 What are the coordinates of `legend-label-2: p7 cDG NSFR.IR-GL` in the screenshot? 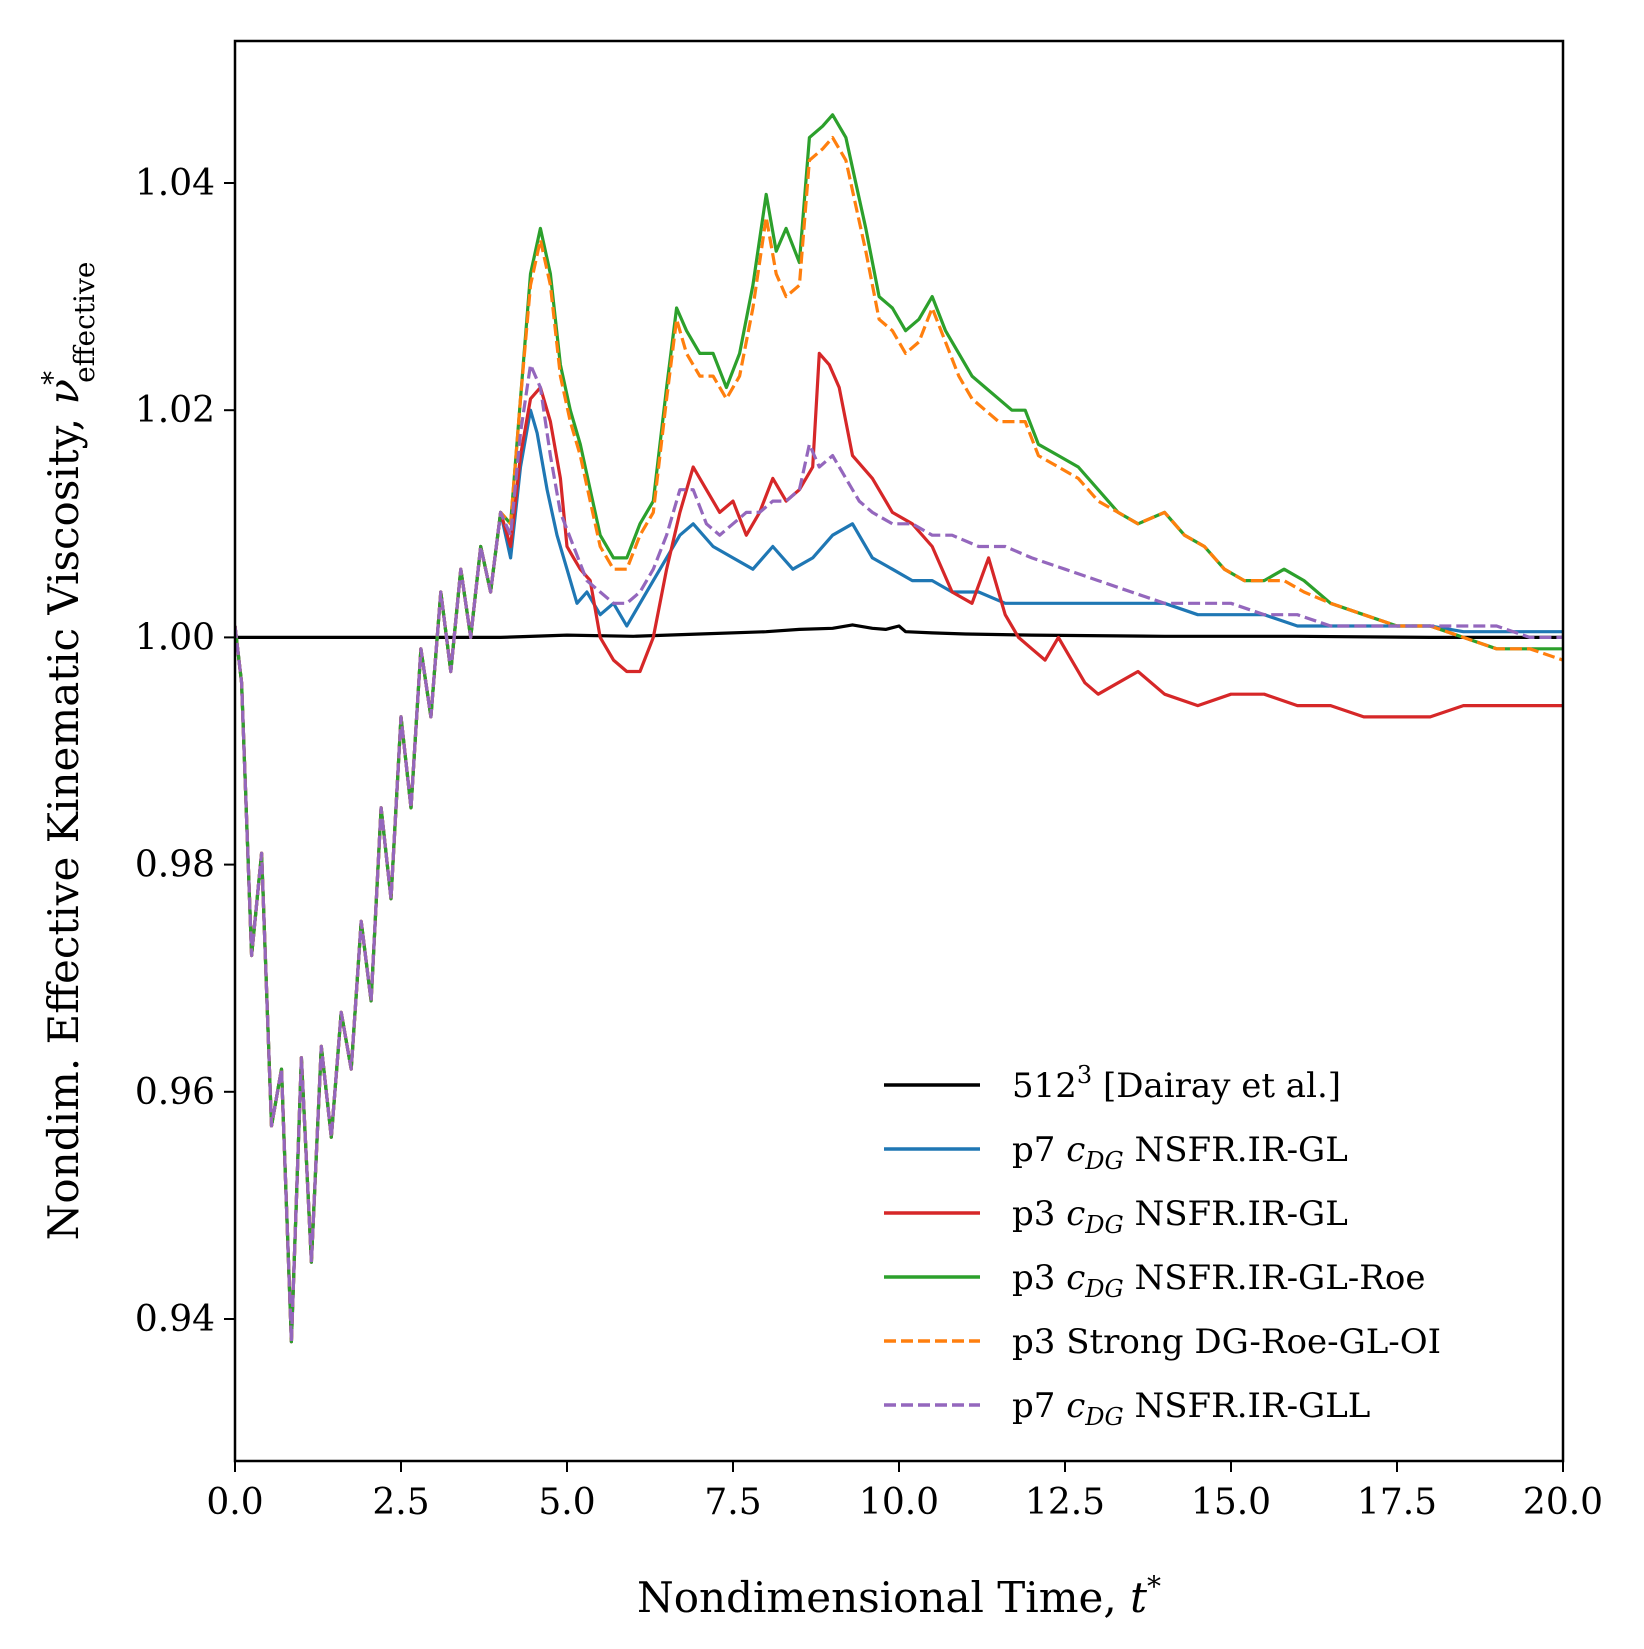 It's located at (1180, 1152).